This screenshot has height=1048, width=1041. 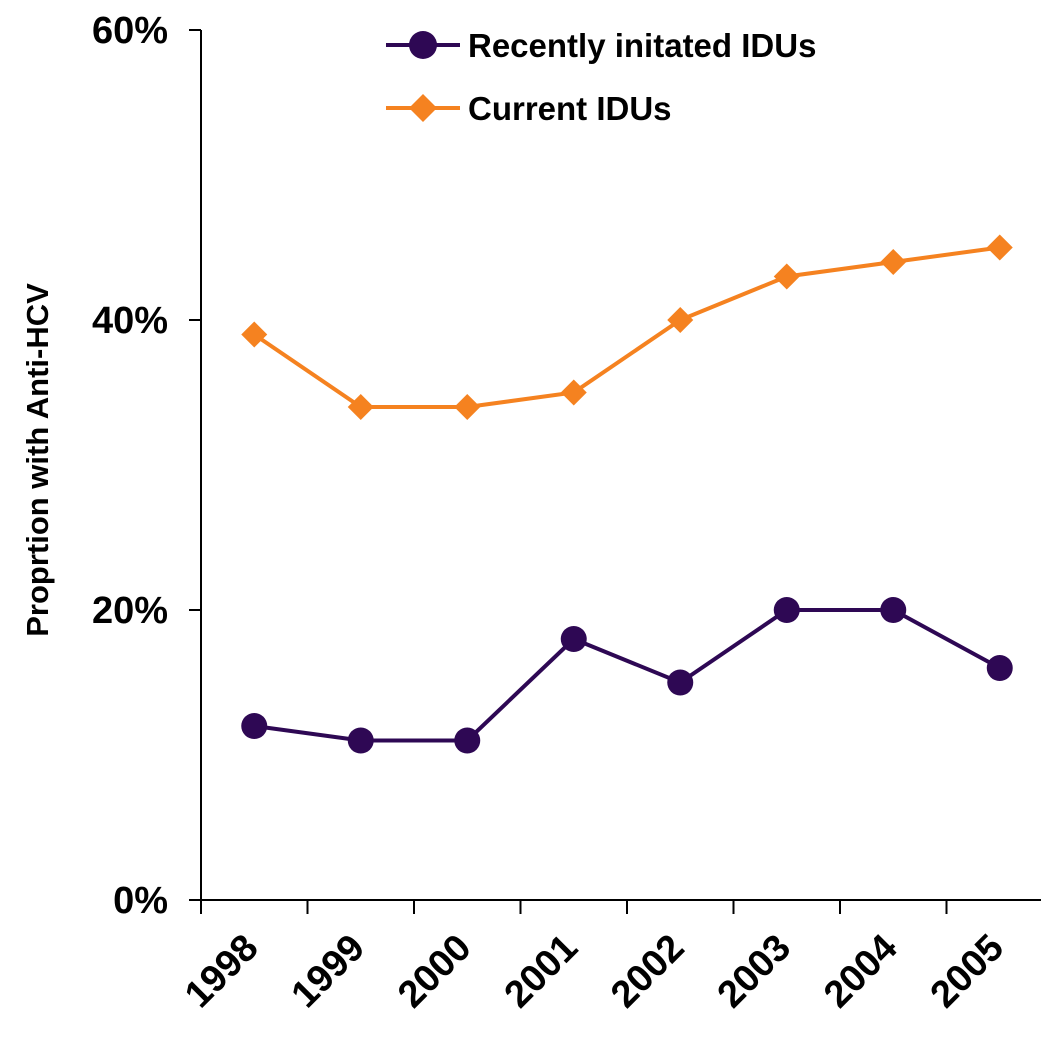 I want to click on x-tick-label: 1998, so click(x=221, y=971).